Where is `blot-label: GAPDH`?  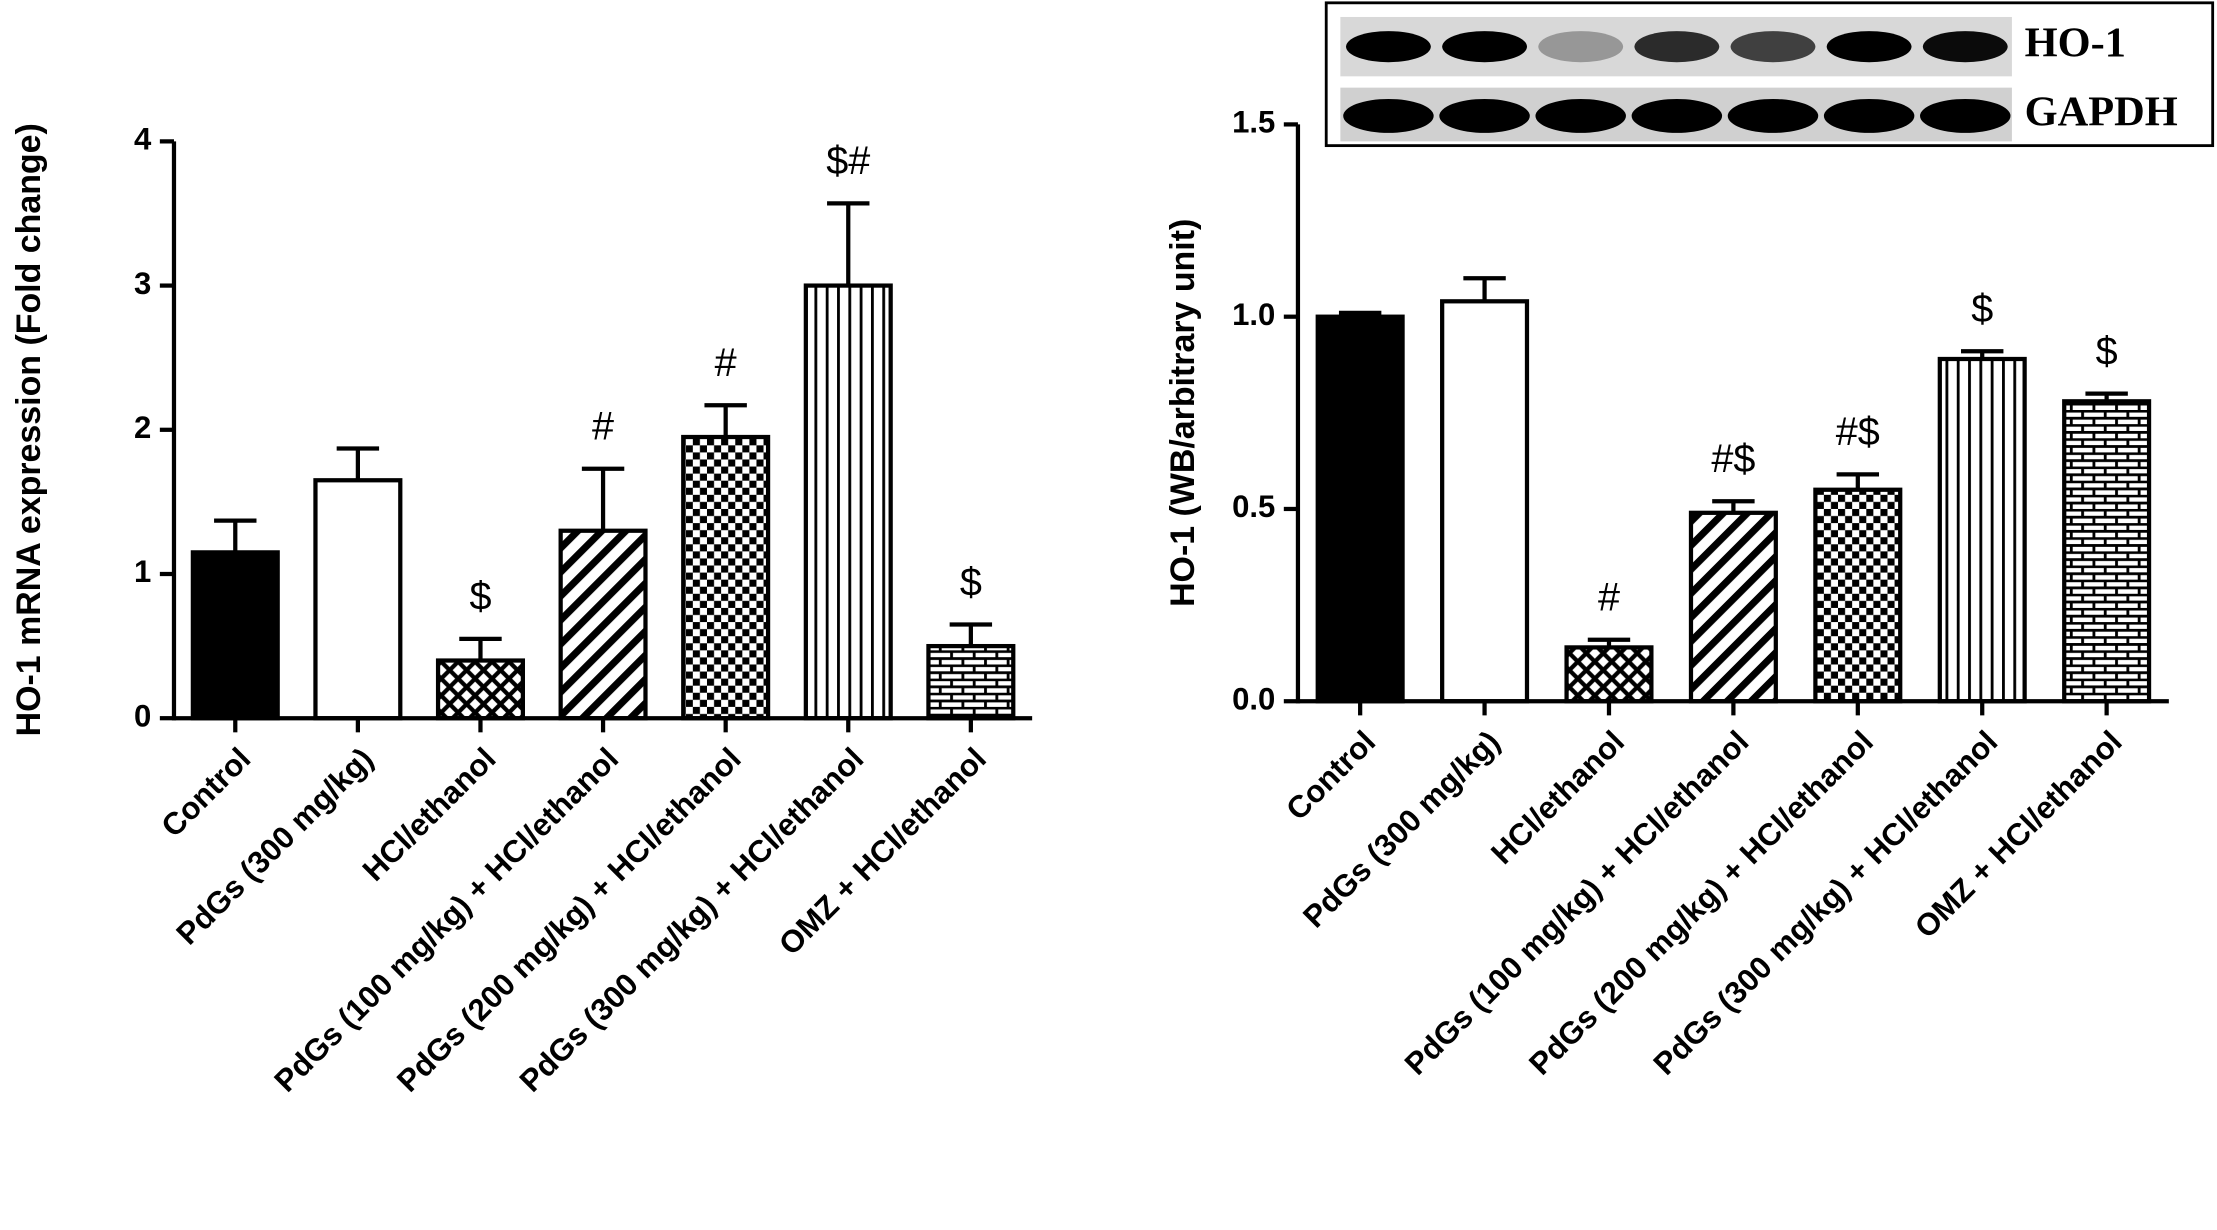 blot-label: GAPDH is located at coordinates (2101, 112).